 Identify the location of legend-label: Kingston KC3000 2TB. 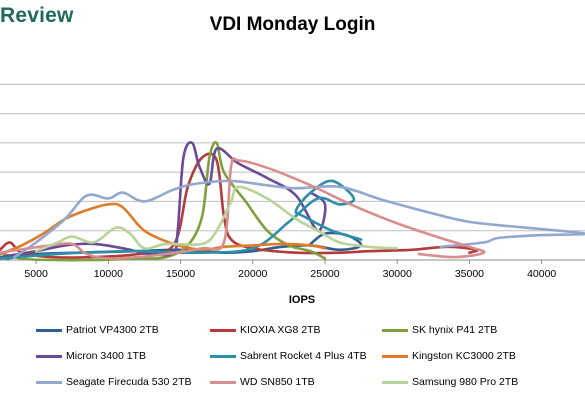
(464, 356).